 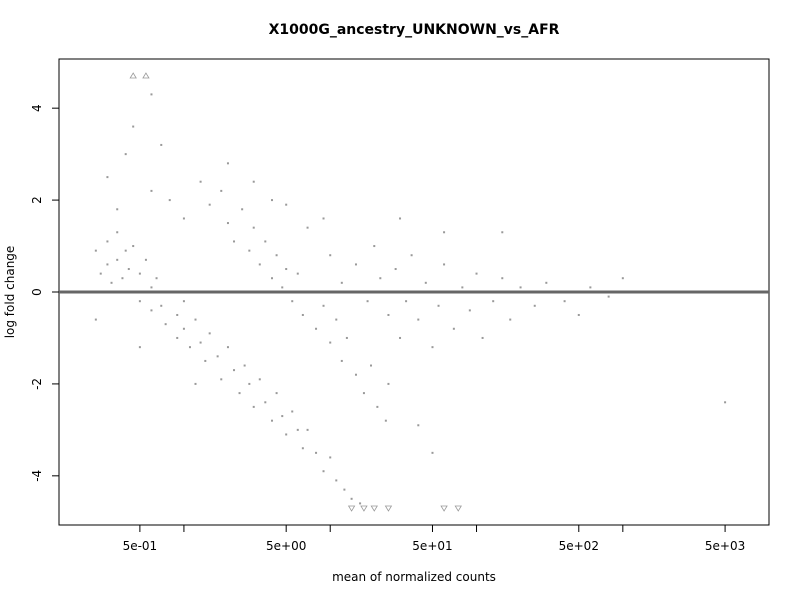 What do you see at coordinates (414, 30) in the screenshot?
I see `chart-title: X1000G_ancestry_UNKNOWN_vs_AFR` at bounding box center [414, 30].